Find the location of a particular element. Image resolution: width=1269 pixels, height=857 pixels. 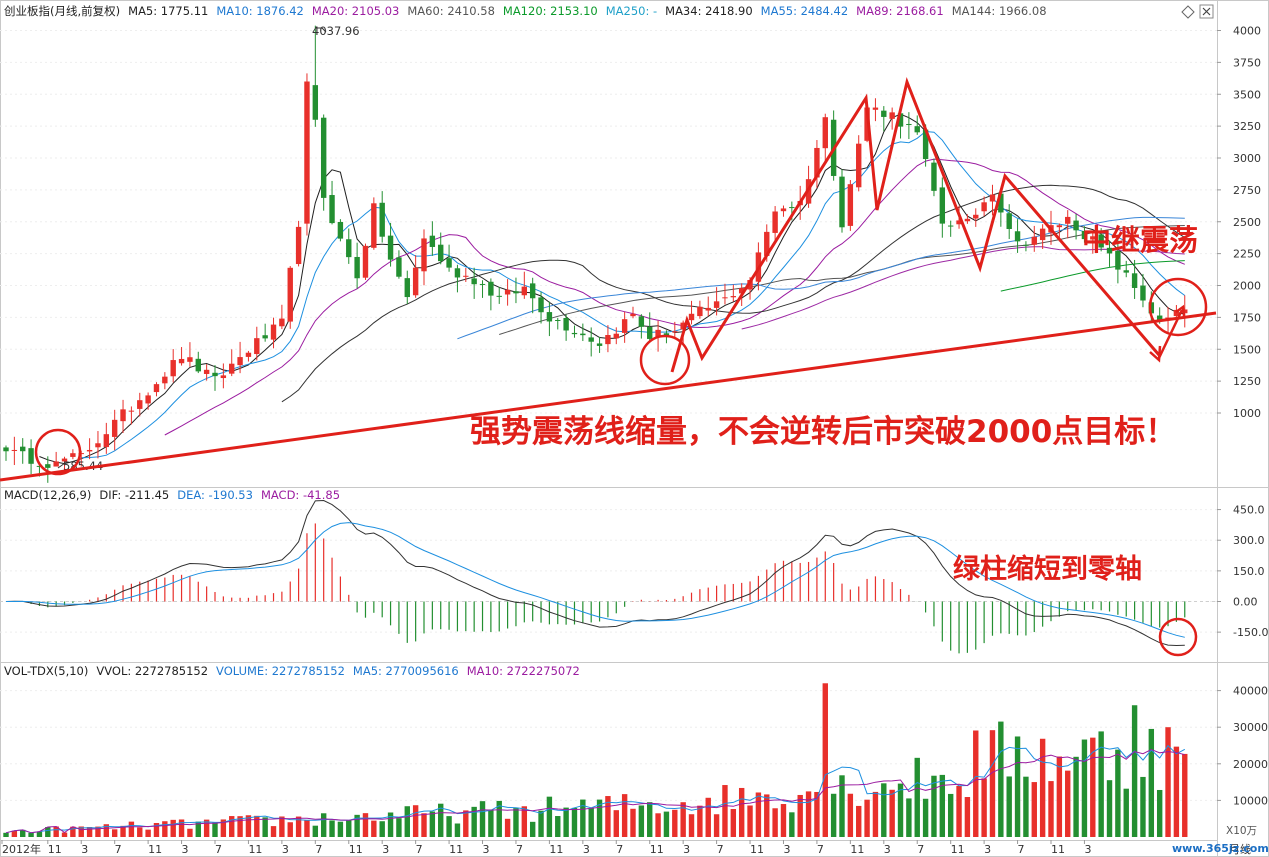

y-tick-label: 2000 is located at coordinates (1247, 286).